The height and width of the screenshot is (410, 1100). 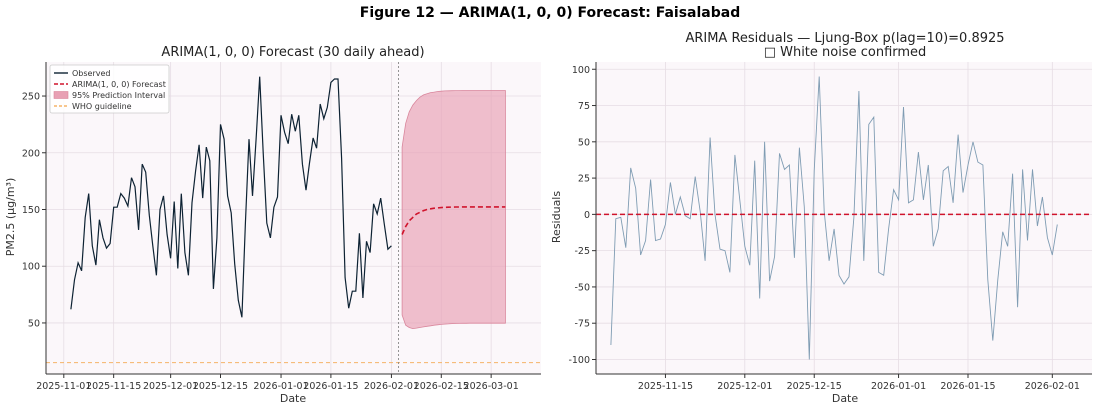 What do you see at coordinates (587, 215) in the screenshot?
I see `residuals-y-tick-label: 0` at bounding box center [587, 215].